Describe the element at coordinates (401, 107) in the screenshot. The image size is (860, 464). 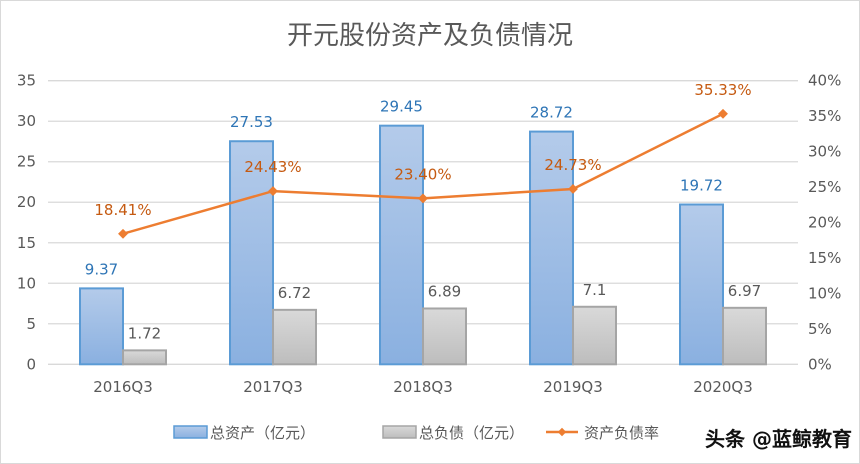
I see `total-assets-data-label: 29.45` at that location.